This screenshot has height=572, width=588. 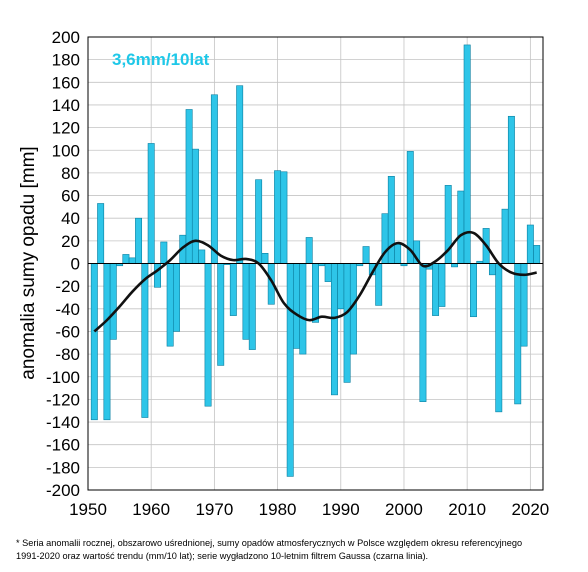 I want to click on bar-1952, so click(x=101, y=233).